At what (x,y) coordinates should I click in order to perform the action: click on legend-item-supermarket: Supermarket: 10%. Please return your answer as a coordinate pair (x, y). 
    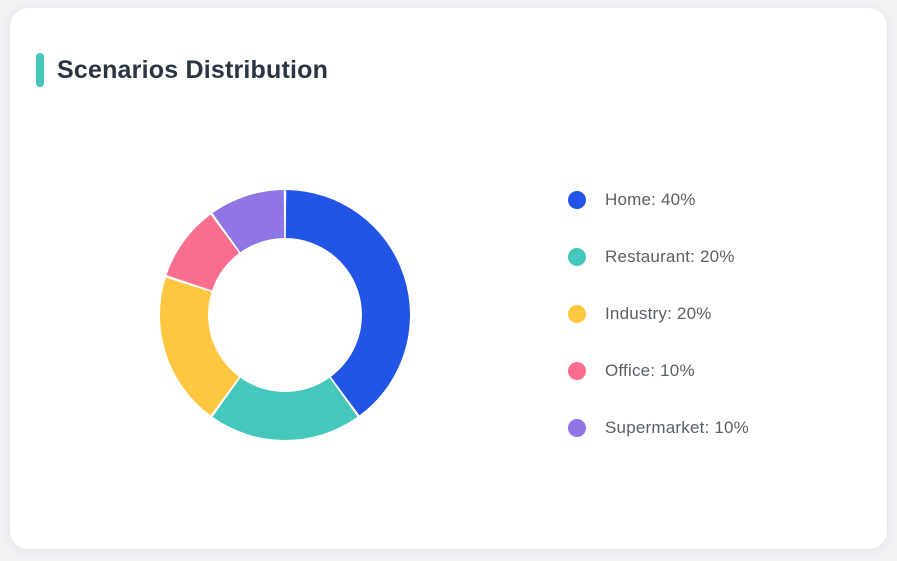
    Looking at the image, I should click on (658, 428).